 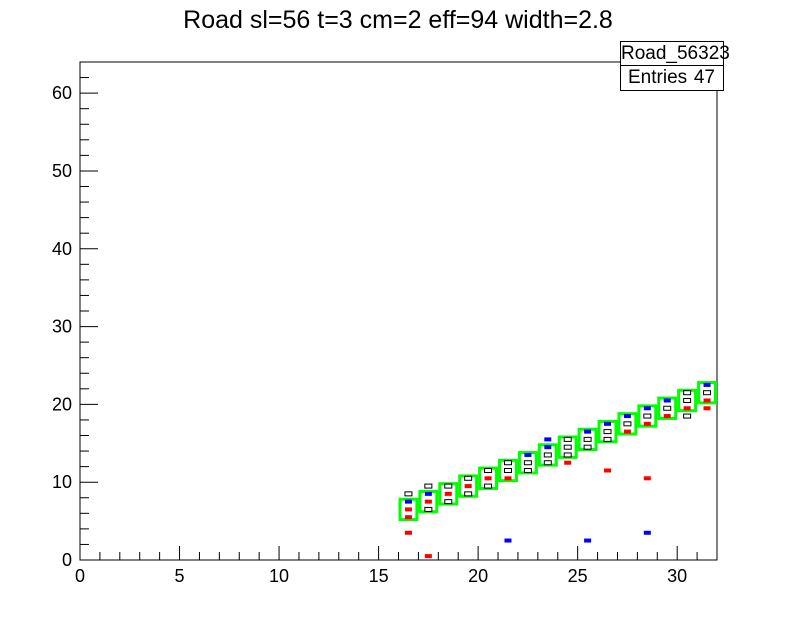 I want to click on y-tick-label: 0, so click(x=67, y=560).